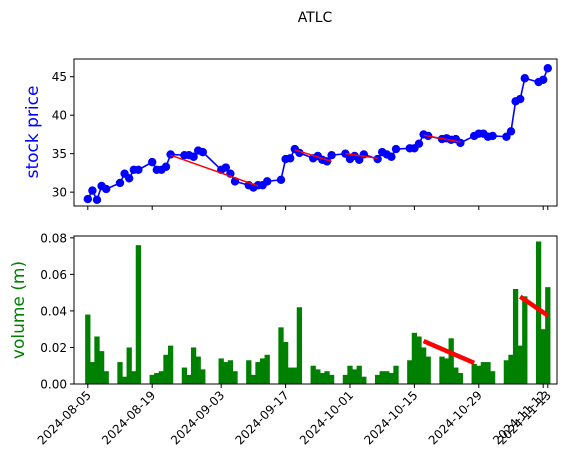 The width and height of the screenshot is (581, 471). Describe the element at coordinates (63, 135) in the screenshot. I see `price-y-axis: 30 35 40 45` at that location.